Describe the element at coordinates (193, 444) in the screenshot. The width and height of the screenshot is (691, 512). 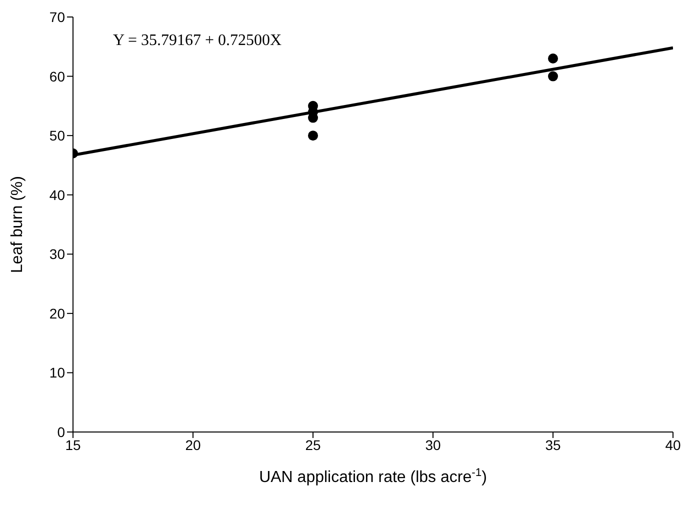
I see `x-tick-label: 20` at that location.